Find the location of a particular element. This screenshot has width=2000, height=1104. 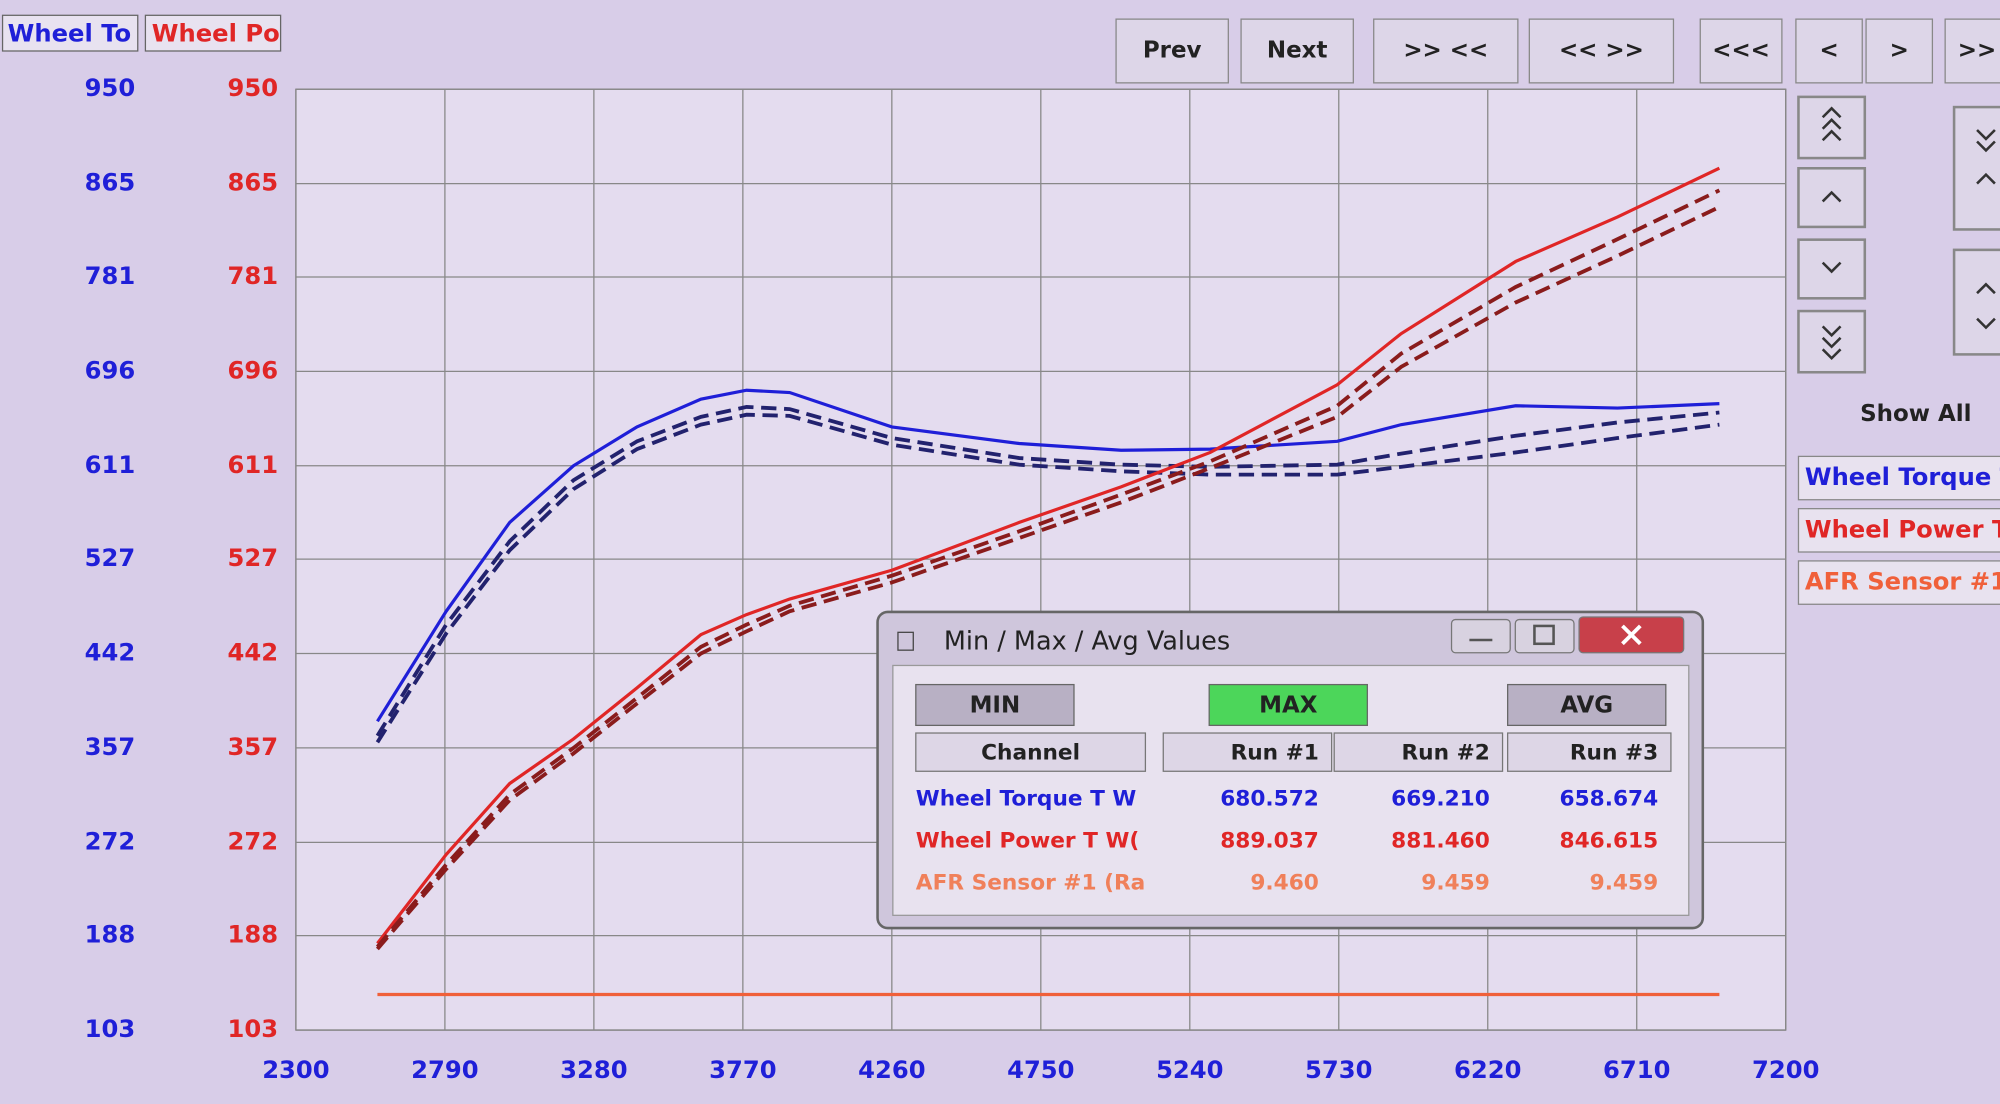

x-tick-label: 4260 is located at coordinates (891, 1070).